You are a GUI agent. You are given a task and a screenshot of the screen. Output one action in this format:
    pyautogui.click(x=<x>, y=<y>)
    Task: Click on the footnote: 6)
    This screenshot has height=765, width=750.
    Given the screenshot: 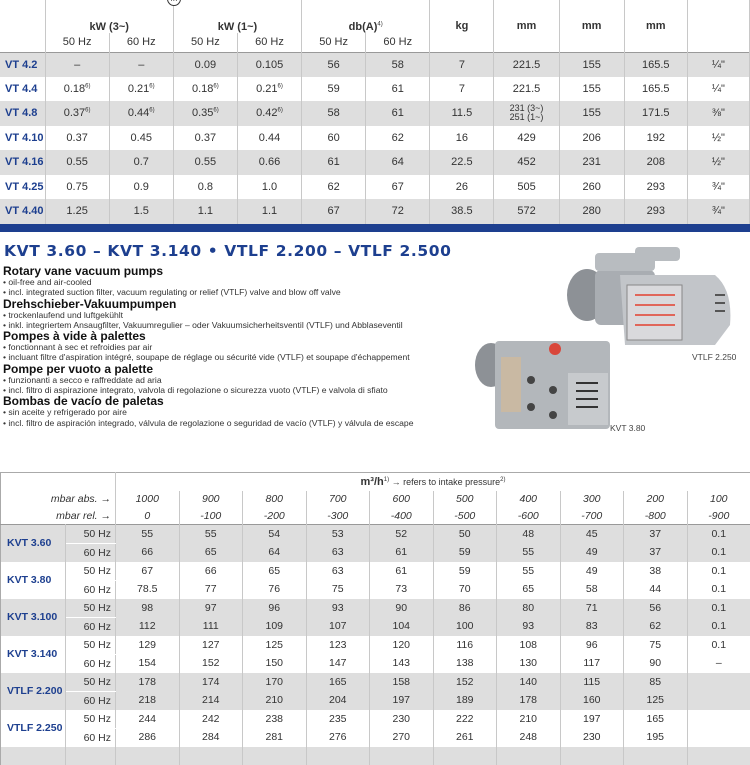 What is the action you would take?
    pyautogui.click(x=151, y=86)
    